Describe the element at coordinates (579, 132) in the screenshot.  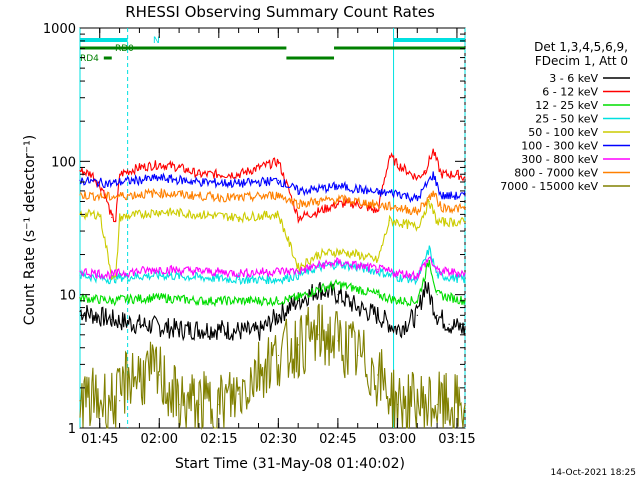
I see `legend-item: 50 - 100 keV` at that location.